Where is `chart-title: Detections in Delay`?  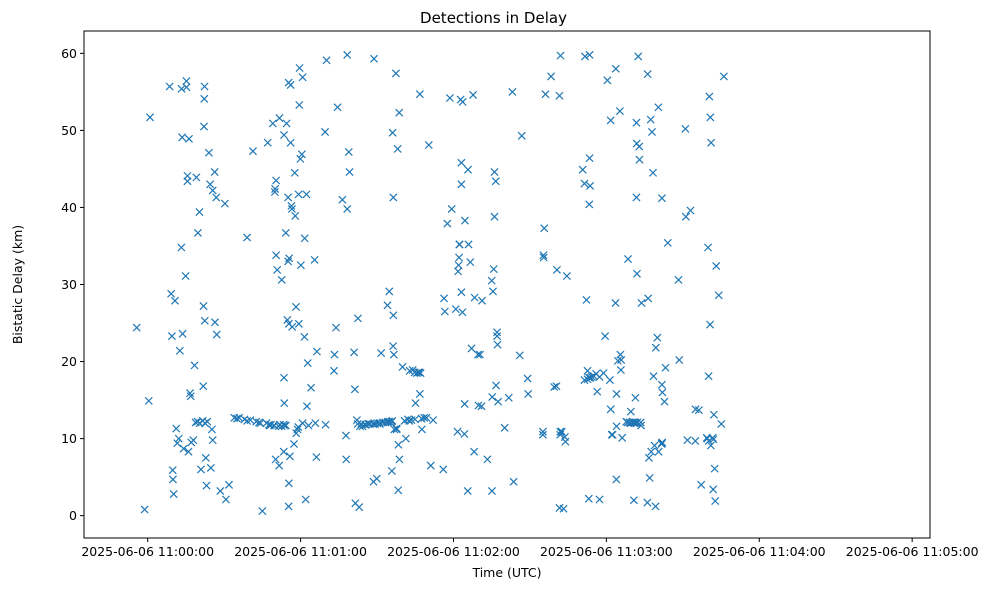
chart-title: Detections in Delay is located at coordinates (493, 18).